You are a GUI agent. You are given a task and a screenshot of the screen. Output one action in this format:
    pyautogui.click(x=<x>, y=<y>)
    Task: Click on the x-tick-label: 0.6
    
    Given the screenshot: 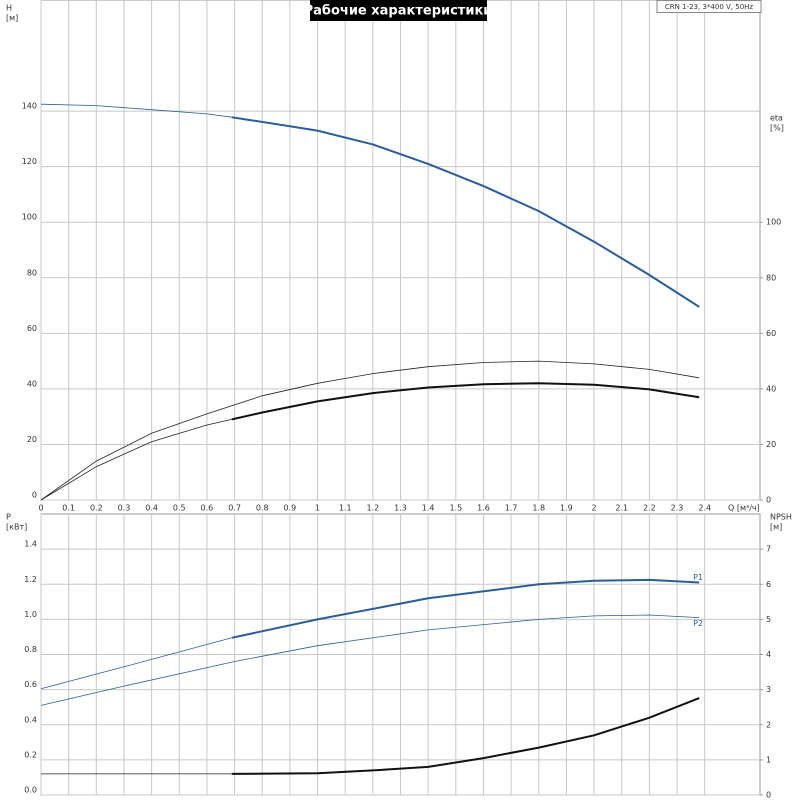 What is the action you would take?
    pyautogui.click(x=207, y=508)
    